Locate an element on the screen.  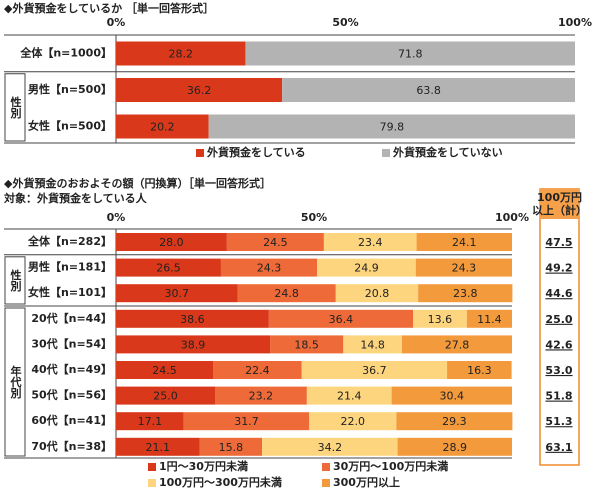
data-label: 15.8 is located at coordinates (231, 447).